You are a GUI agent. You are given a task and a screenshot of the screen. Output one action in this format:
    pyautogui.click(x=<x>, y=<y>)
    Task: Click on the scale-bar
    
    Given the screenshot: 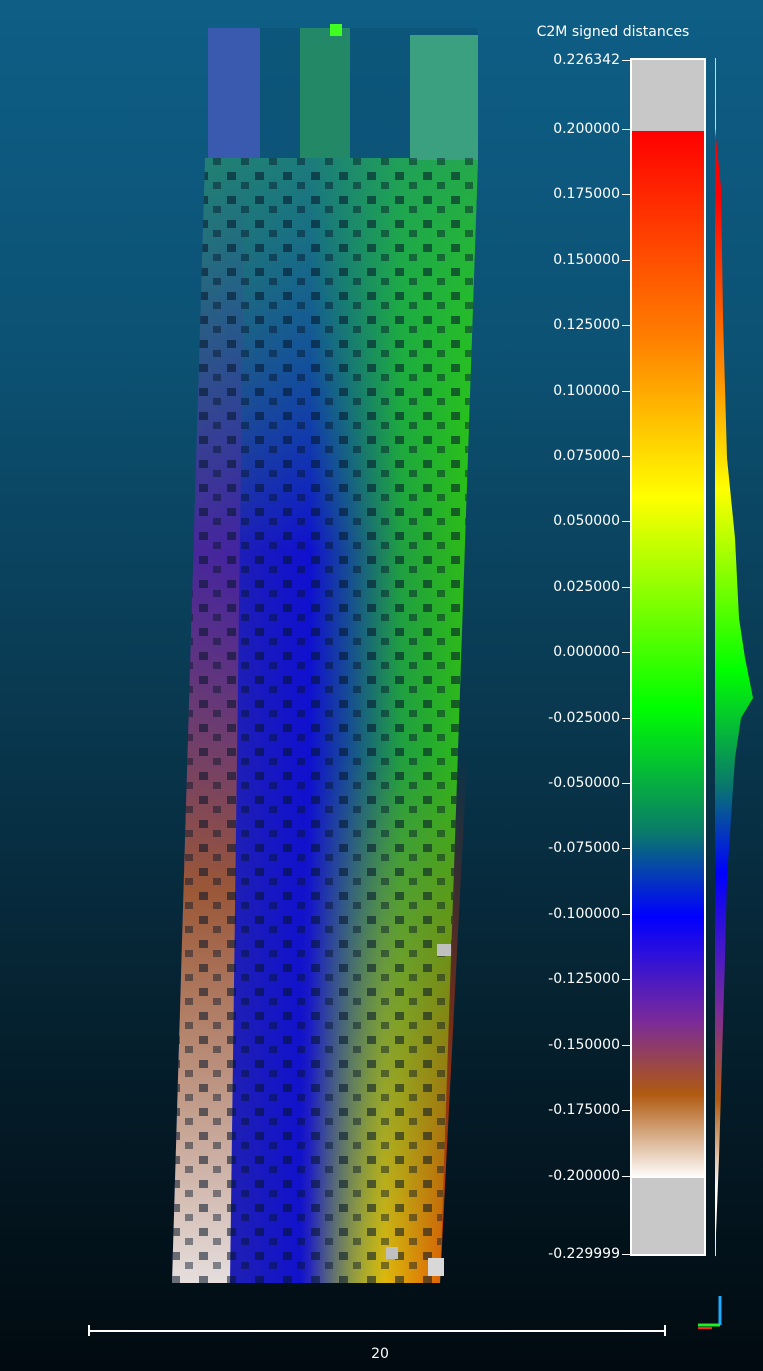 What is the action you would take?
    pyautogui.click(x=377, y=1330)
    